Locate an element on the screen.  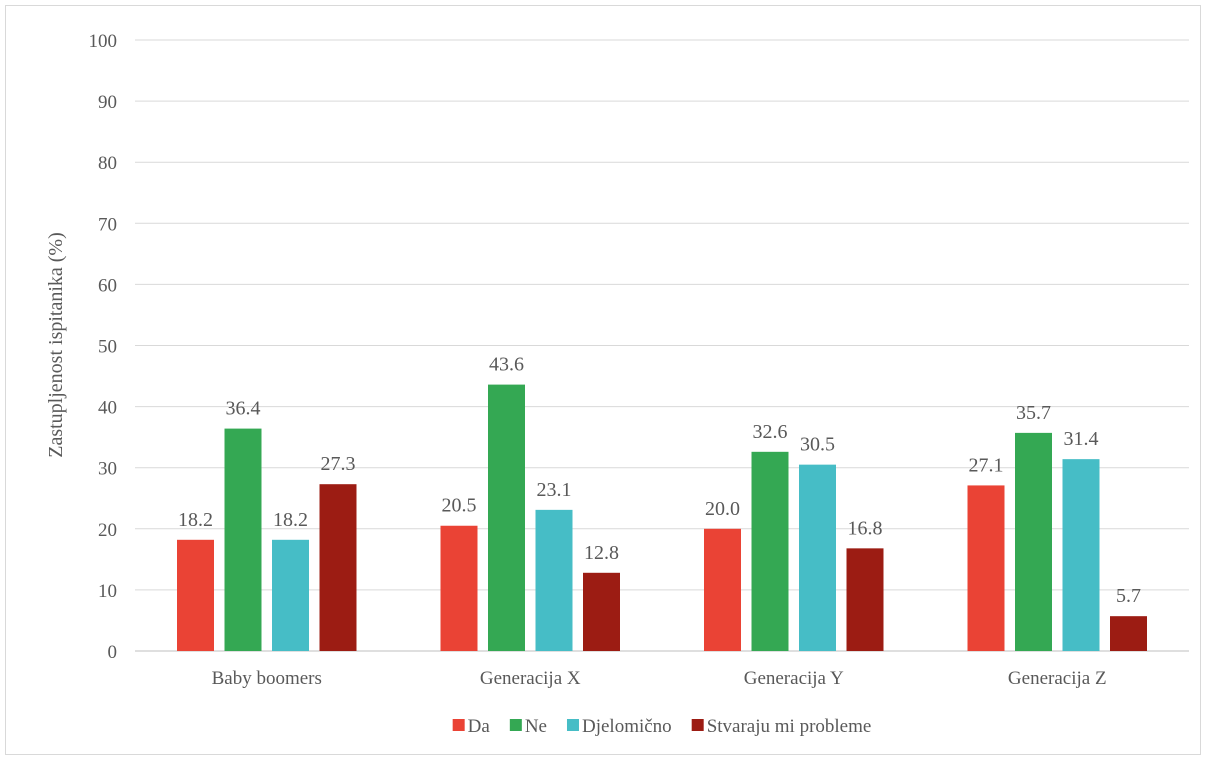
x-category-label: Baby boomers is located at coordinates (267, 678).